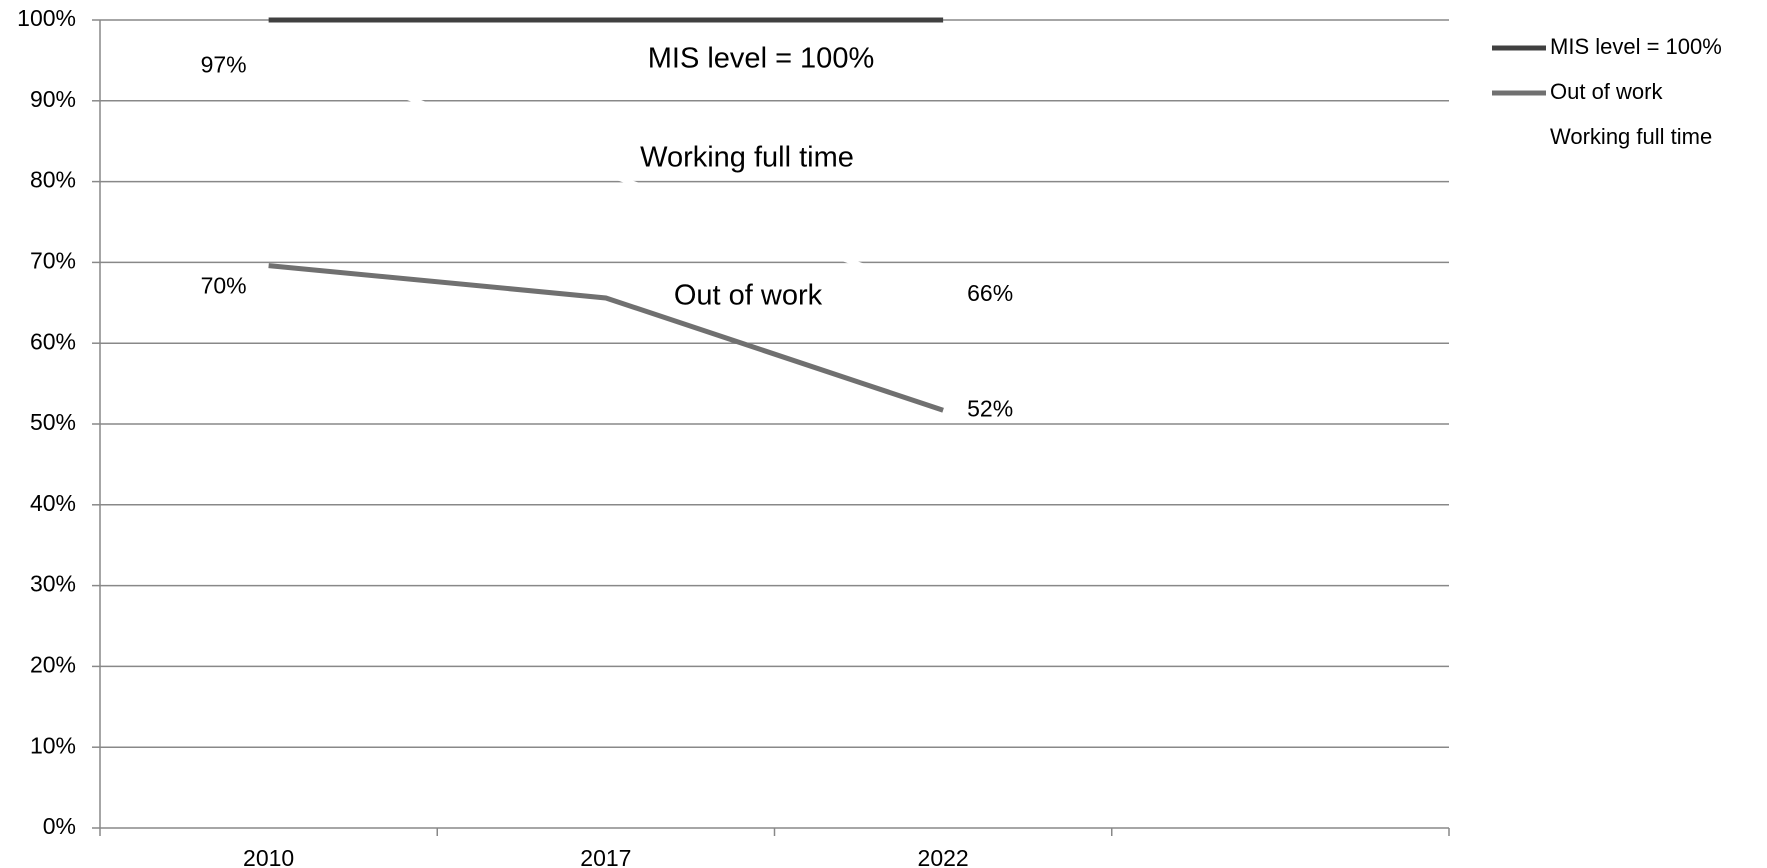 This screenshot has height=868, width=1767. What do you see at coordinates (605, 856) in the screenshot?
I see `x-tick-label: 2017` at bounding box center [605, 856].